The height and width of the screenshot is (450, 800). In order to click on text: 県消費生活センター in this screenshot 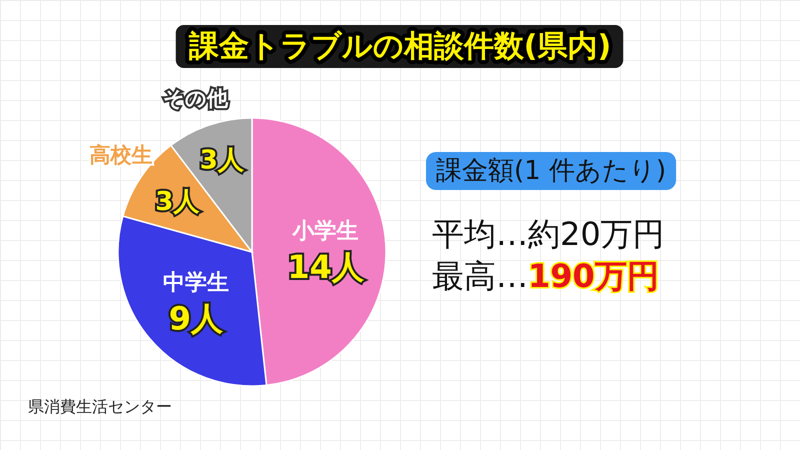, I will do `click(100, 406)`.